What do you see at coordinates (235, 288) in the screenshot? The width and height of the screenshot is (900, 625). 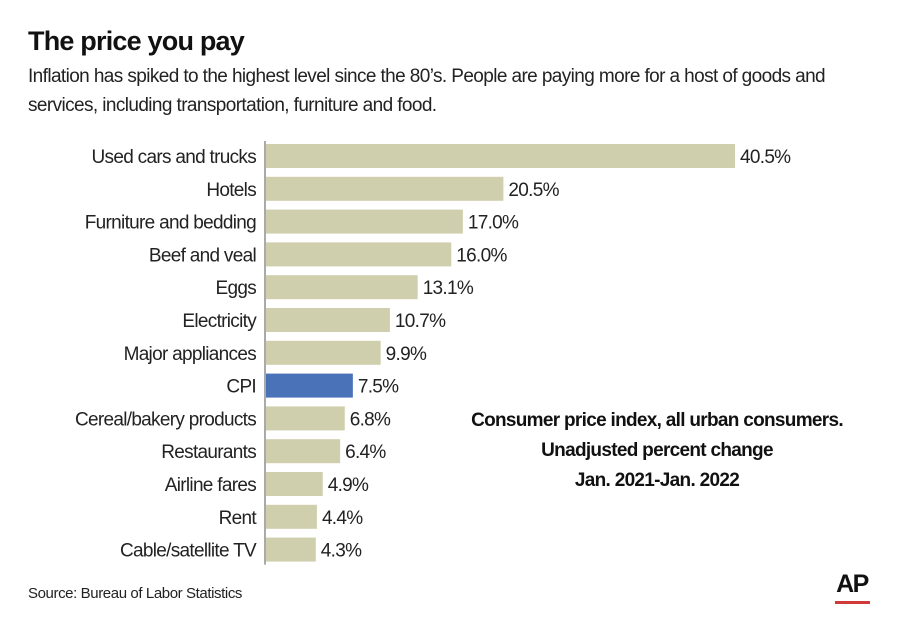 I see `category-label-4: Eggs` at bounding box center [235, 288].